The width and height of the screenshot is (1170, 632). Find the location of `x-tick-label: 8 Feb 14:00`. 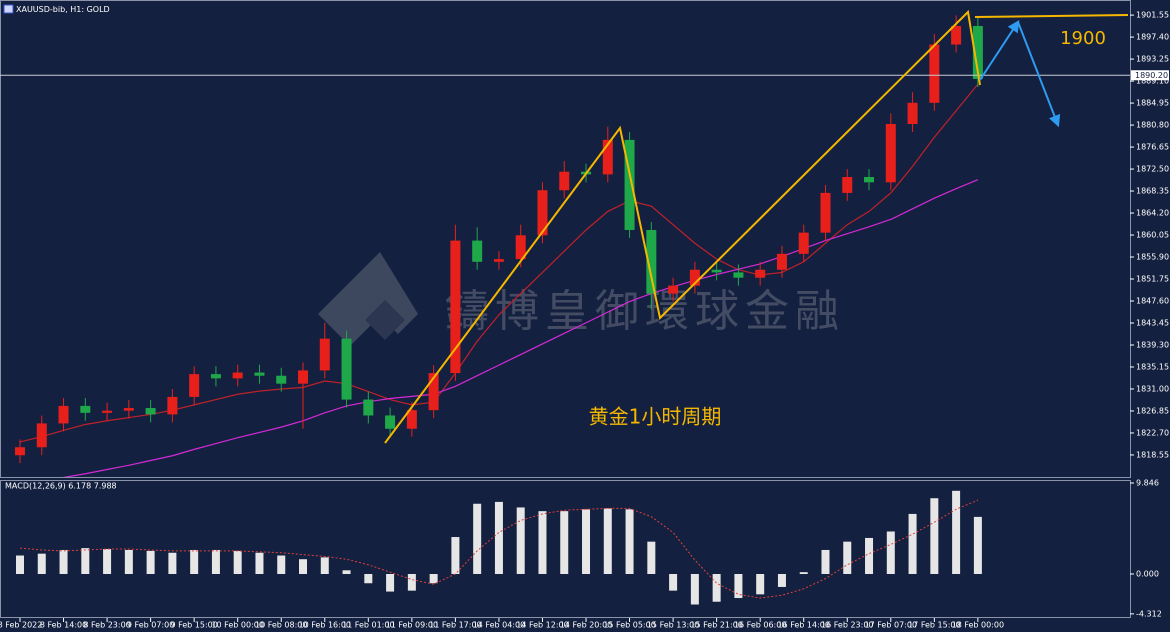

x-tick-label: 8 Feb 14:00 is located at coordinates (63, 625).